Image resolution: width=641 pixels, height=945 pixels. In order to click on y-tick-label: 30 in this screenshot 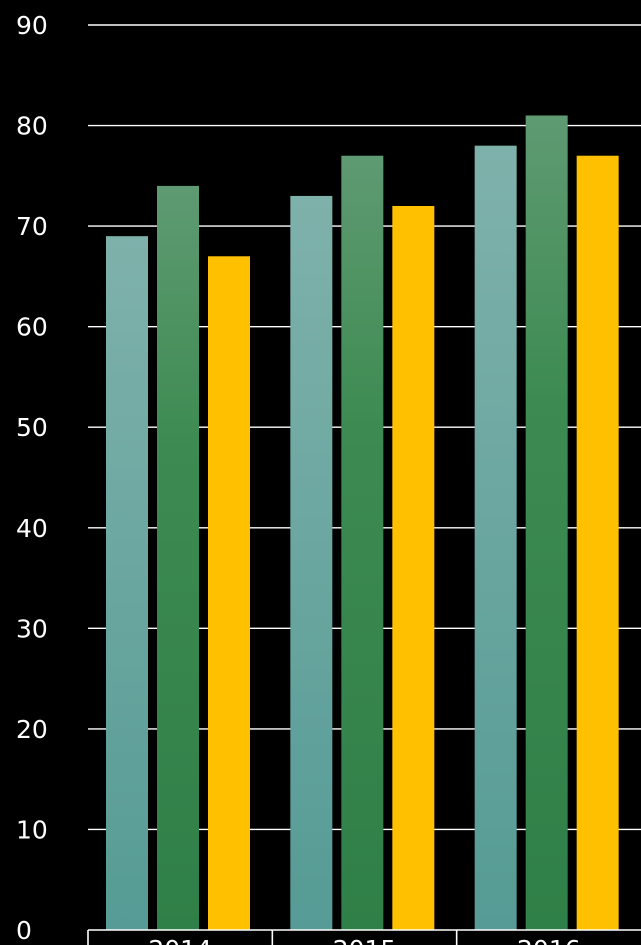, I will do `click(32, 628)`.